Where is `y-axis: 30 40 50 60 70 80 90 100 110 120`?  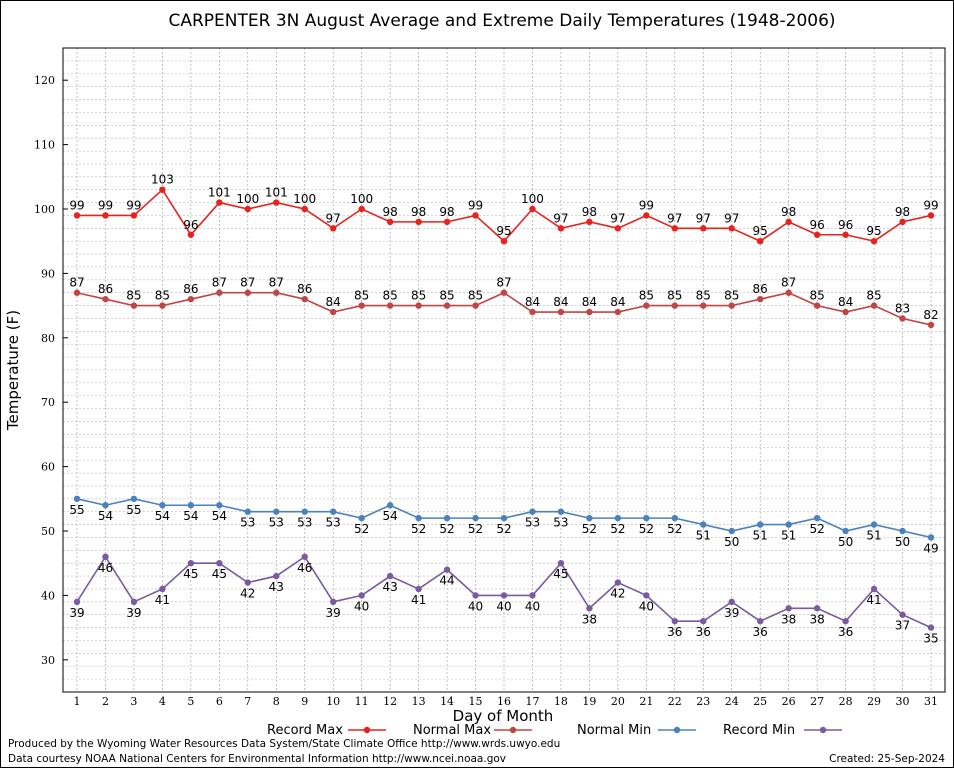
y-axis: 30 40 50 60 70 80 90 100 110 120 is located at coordinates (51, 370).